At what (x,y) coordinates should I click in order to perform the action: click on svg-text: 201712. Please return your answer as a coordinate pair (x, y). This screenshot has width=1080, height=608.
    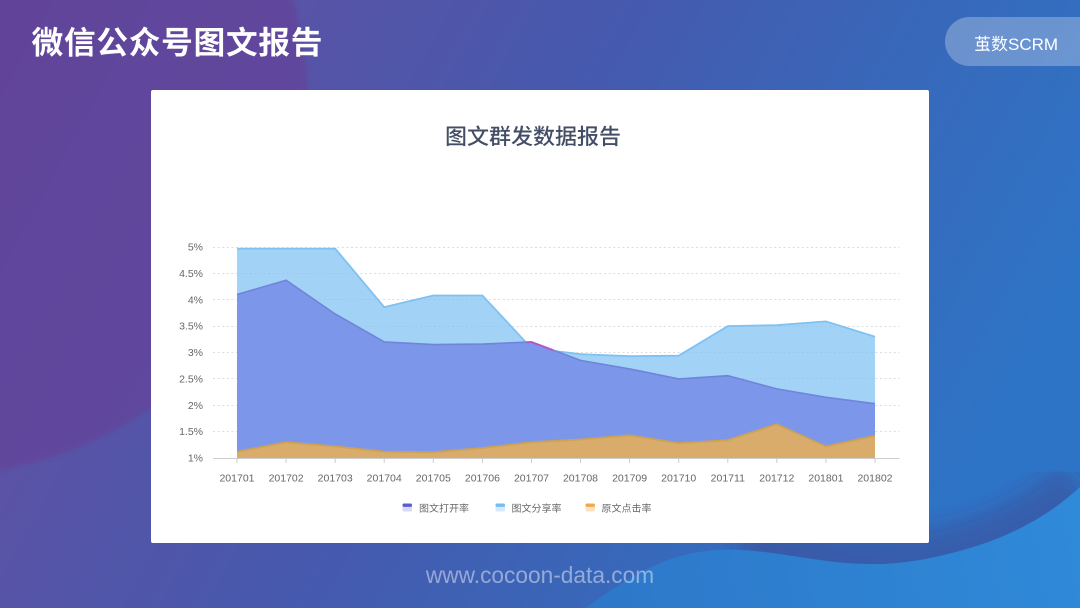
    Looking at the image, I should click on (776, 479).